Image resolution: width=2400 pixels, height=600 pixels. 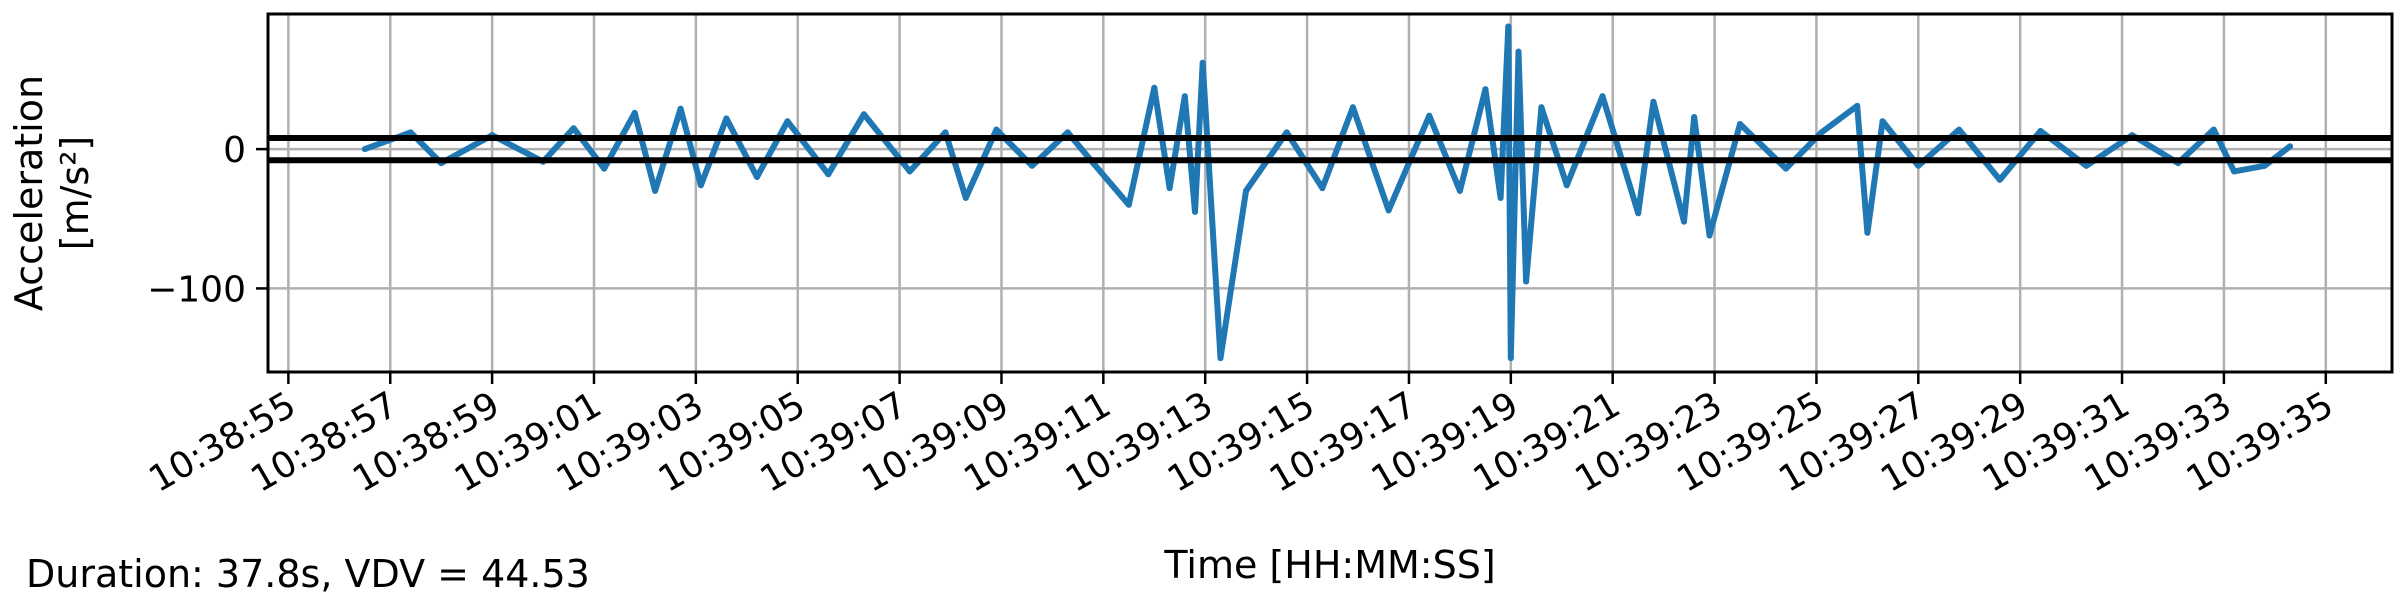 What do you see at coordinates (207, 220) in the screenshot?
I see `y-axis-ticks: −100 0` at bounding box center [207, 220].